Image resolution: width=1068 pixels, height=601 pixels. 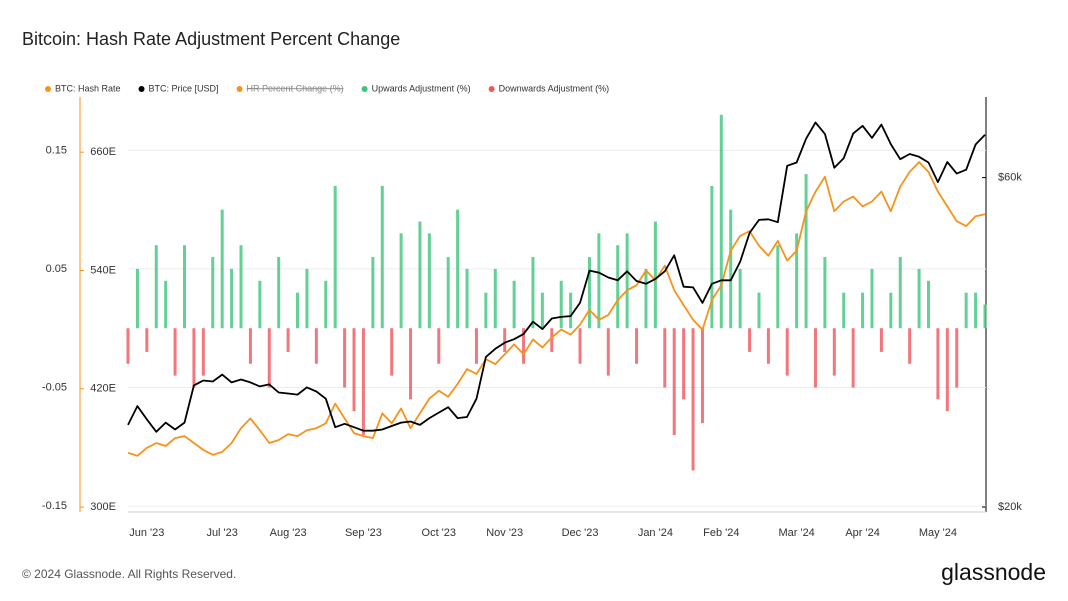 I want to click on x-tick-label: Jan '24, so click(x=655, y=533).